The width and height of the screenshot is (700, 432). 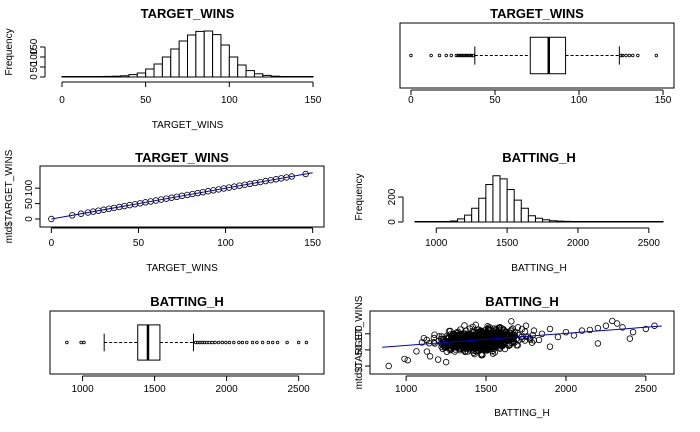 I want to click on x-tick-label: 100, so click(x=225, y=243).